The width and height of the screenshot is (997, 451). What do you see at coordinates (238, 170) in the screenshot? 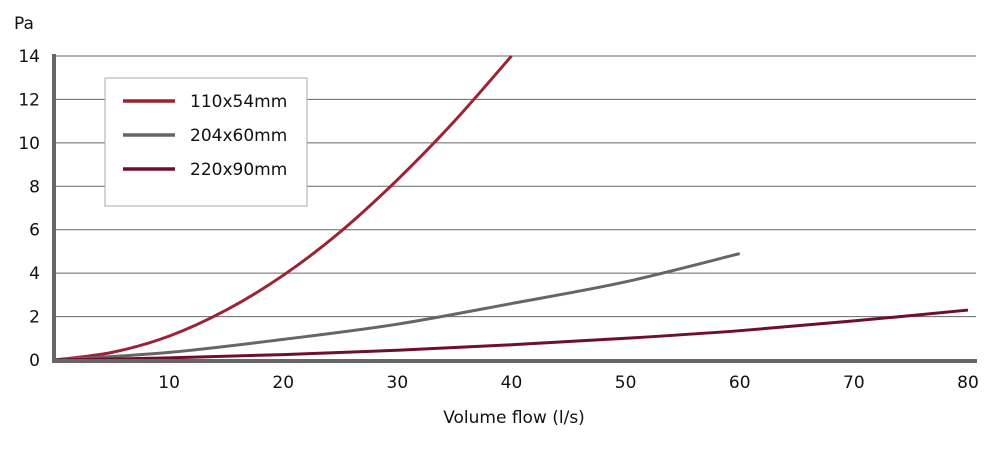
I see `legend-label: 220x90mm` at bounding box center [238, 170].